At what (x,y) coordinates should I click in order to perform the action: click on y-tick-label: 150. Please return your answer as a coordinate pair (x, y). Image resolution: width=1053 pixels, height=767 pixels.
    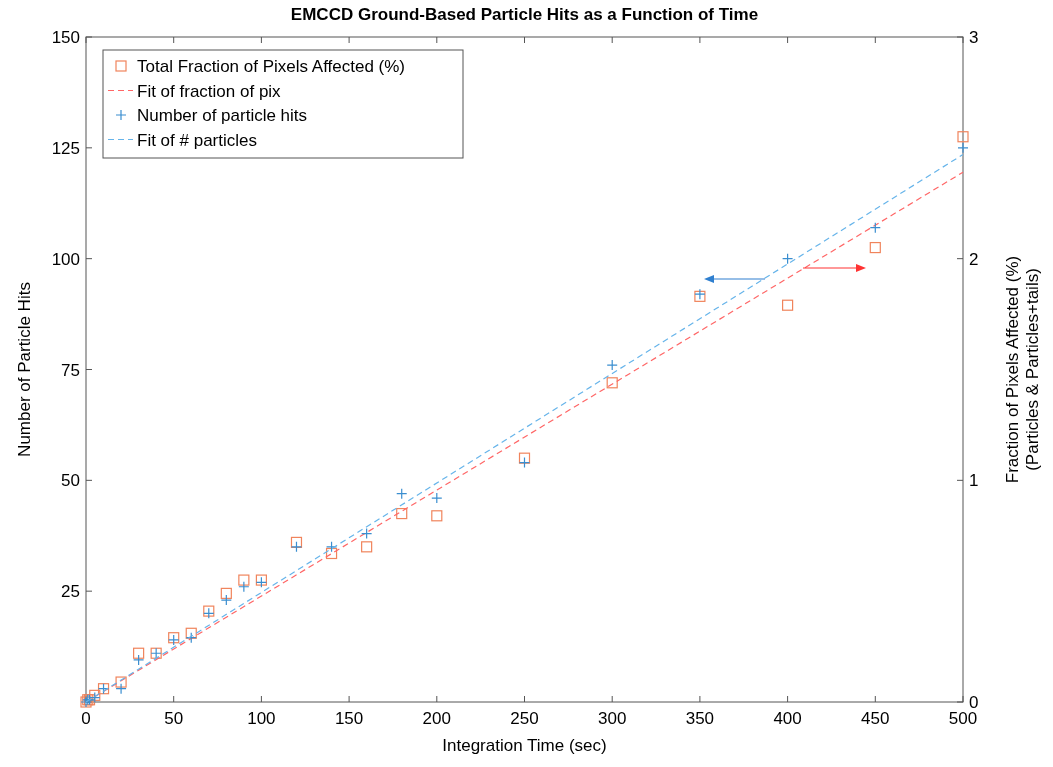
    Looking at the image, I should click on (65, 37).